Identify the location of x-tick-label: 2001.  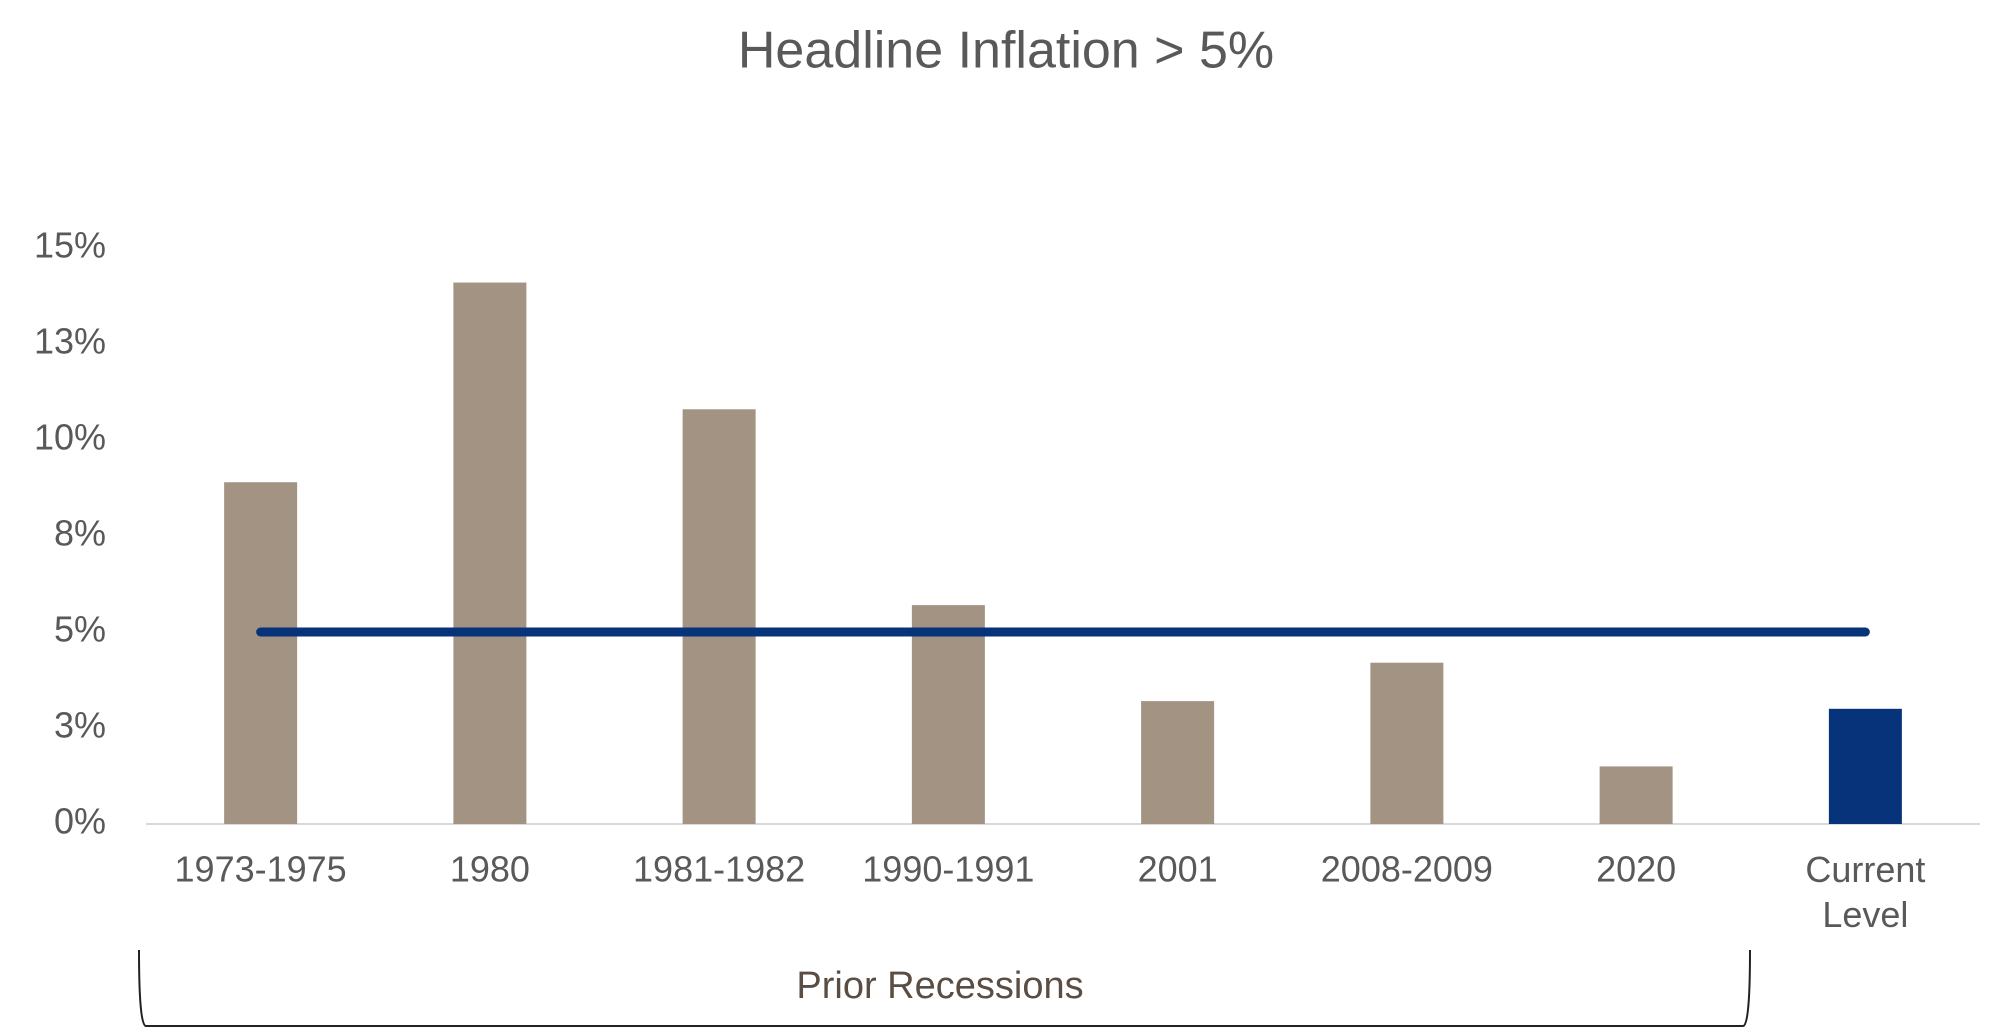
(1178, 869).